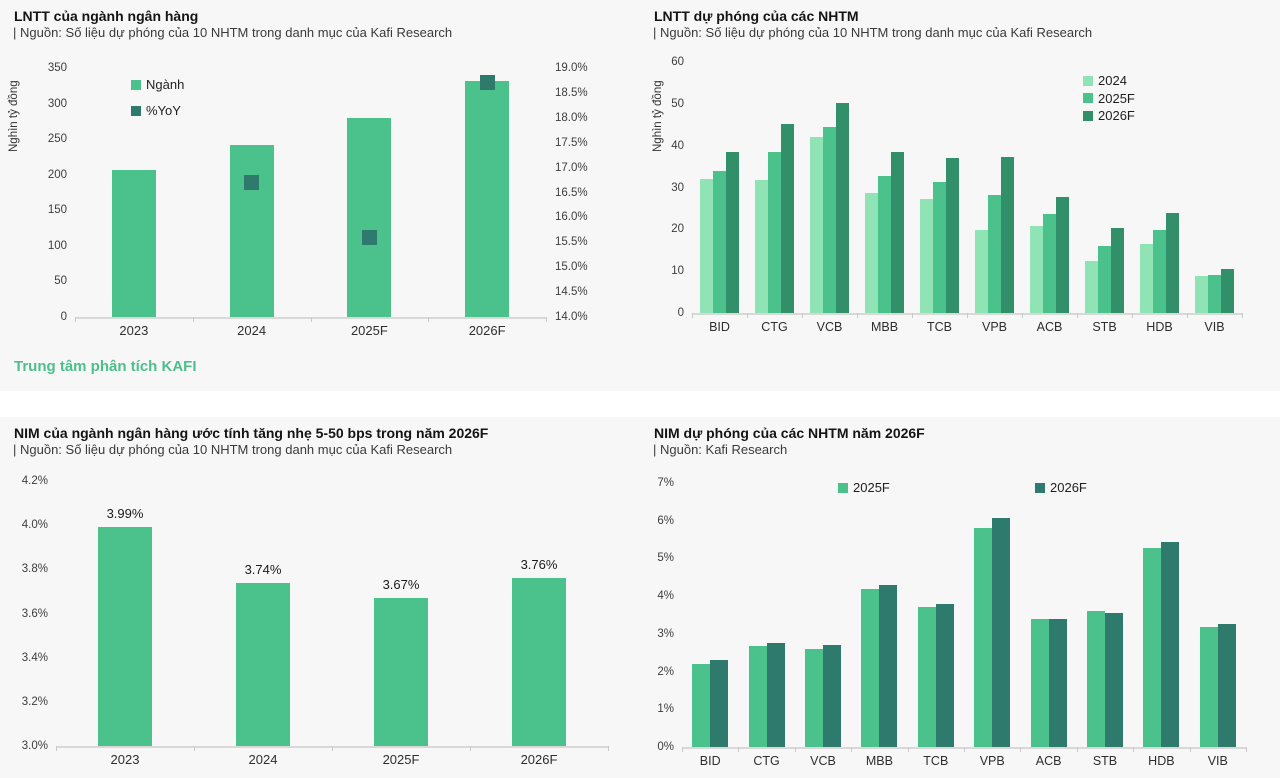 The image size is (1280, 778). Describe the element at coordinates (125, 514) in the screenshot. I see `data-label: 3.99%` at that location.